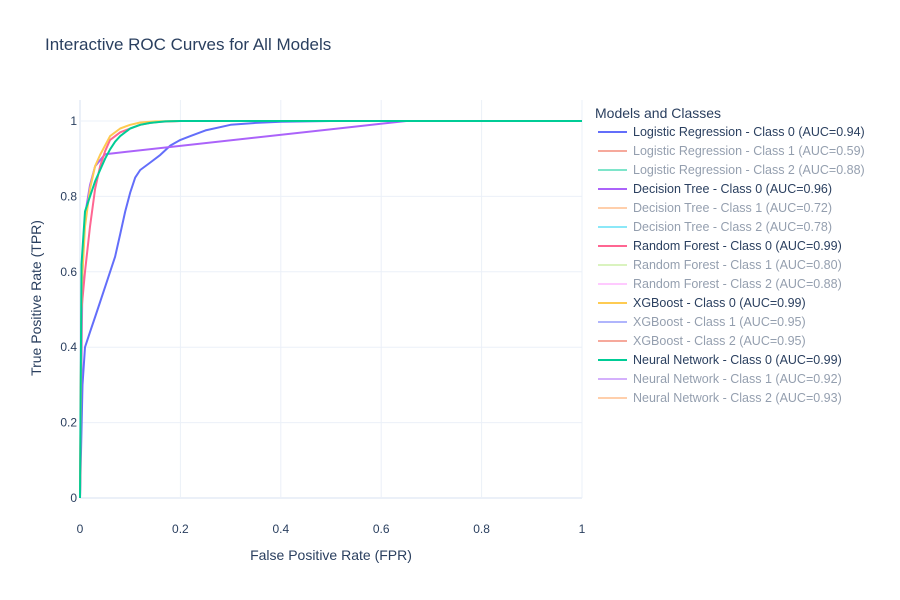  I want to click on legend-label: Random Forest - Class 0 (AUC=0.99), so click(737, 246).